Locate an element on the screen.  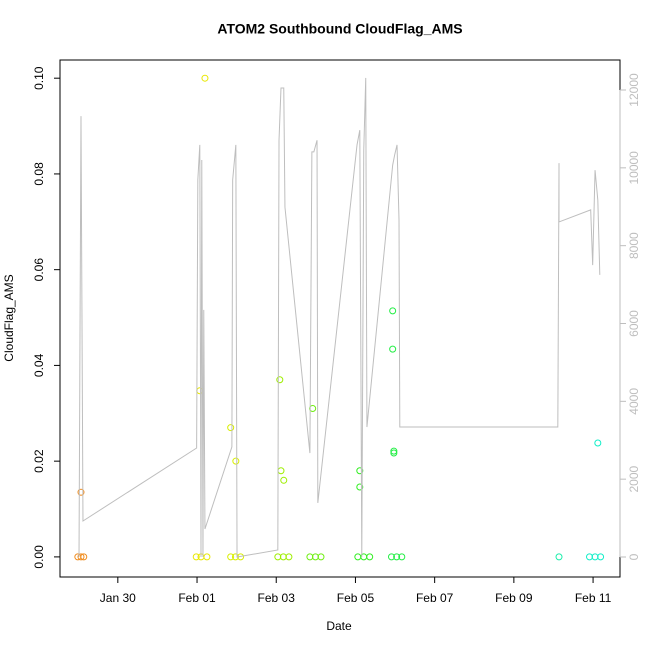
y2-tick-label: 10000 is located at coordinates (634, 168).